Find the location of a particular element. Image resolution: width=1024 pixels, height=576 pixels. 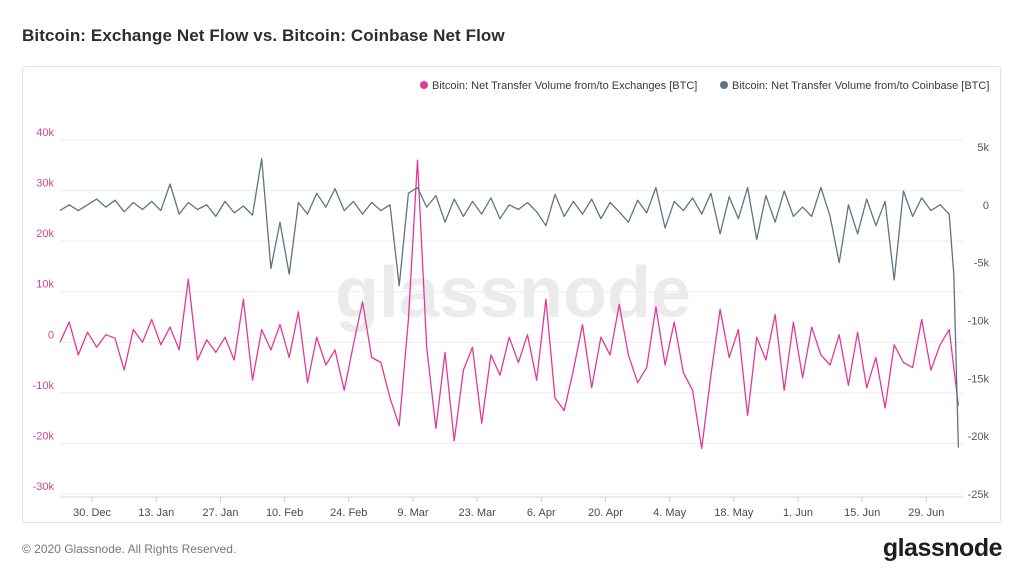

x-axis-tick-label: 6. Apr is located at coordinates (541, 513).